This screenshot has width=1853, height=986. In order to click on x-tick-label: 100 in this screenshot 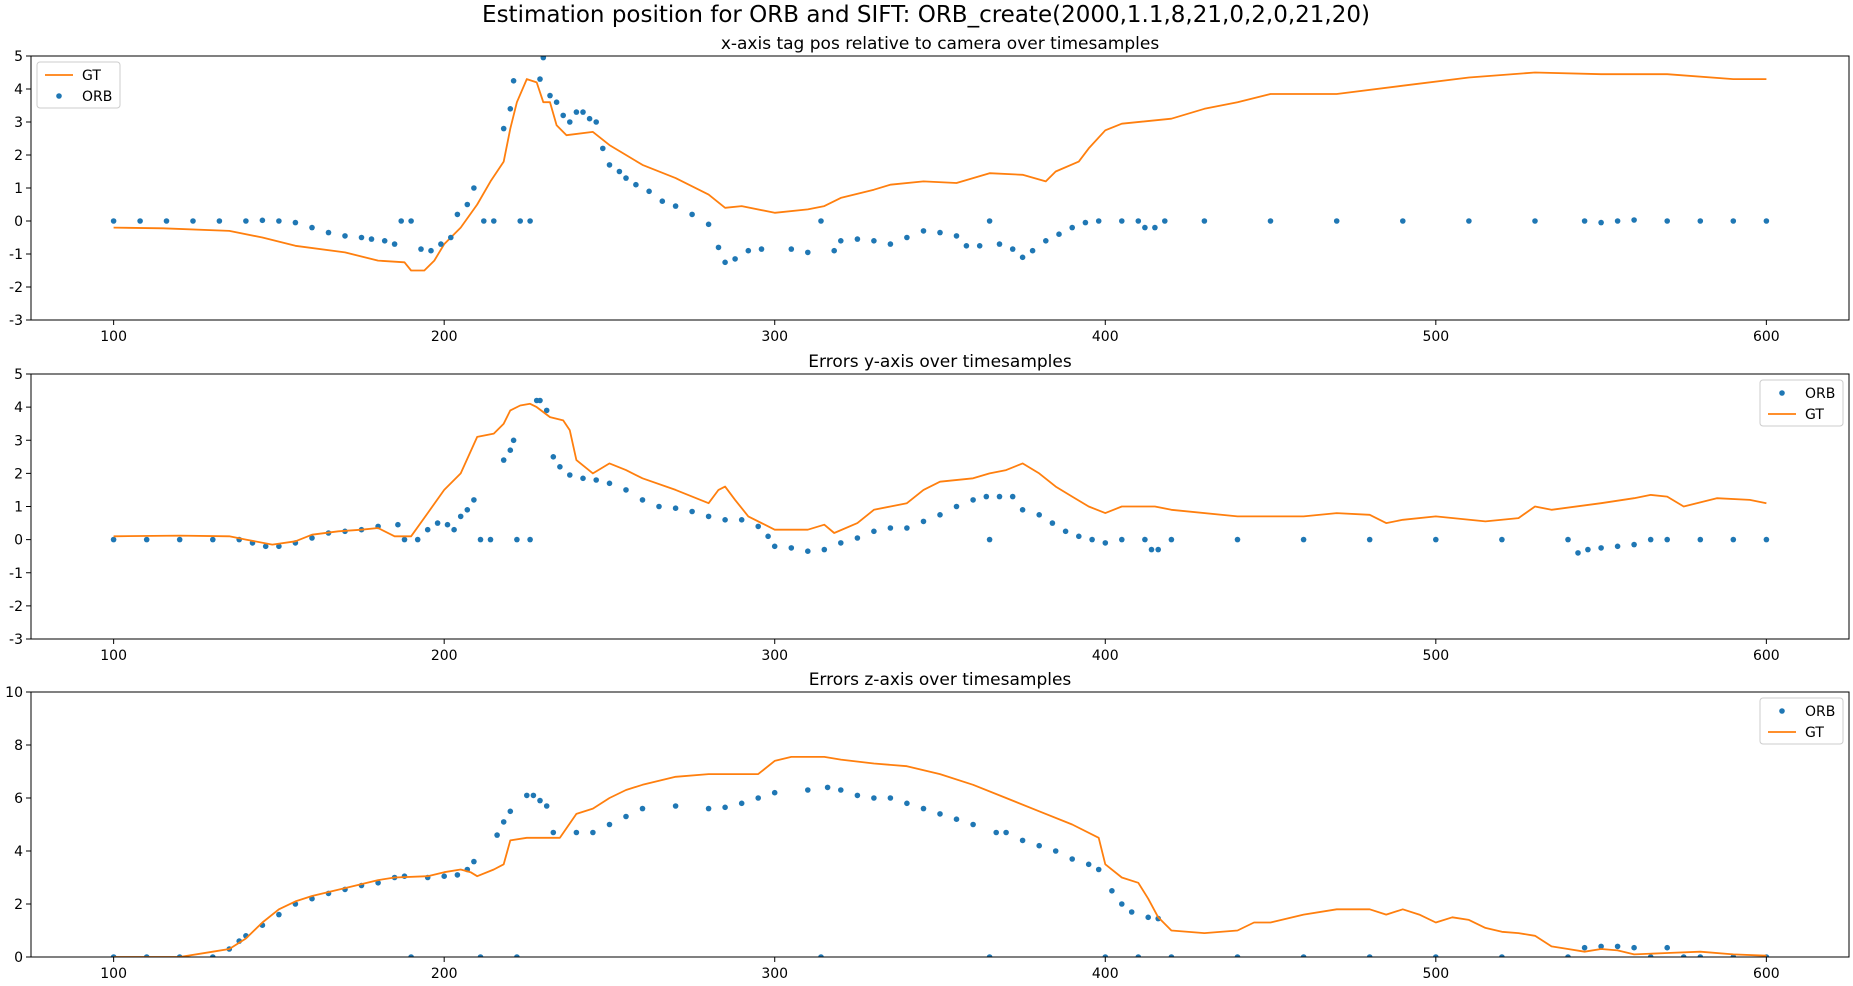, I will do `click(113, 337)`.